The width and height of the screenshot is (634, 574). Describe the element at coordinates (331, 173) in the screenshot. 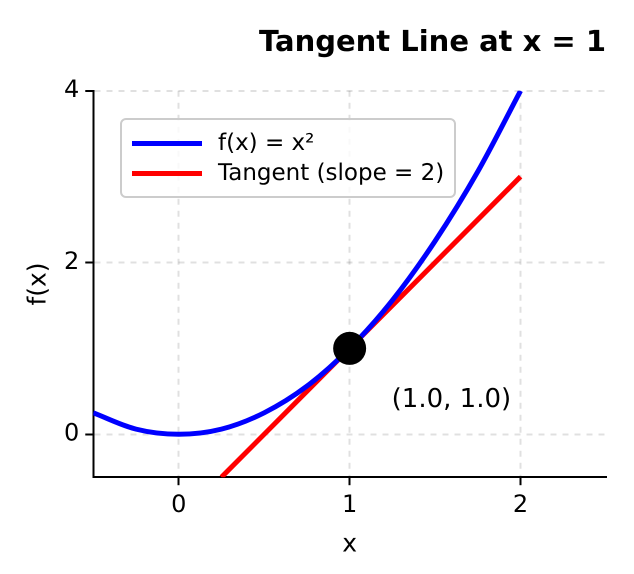

I see `legend-label: Tangent (slope = 2)` at that location.